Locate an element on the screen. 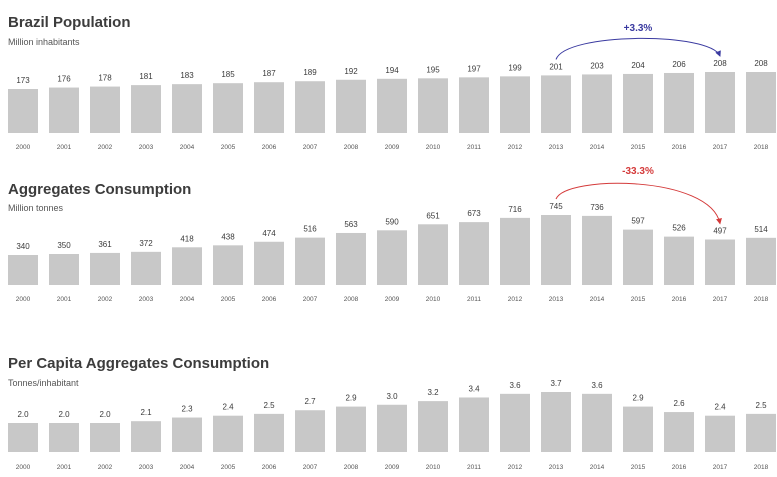  x-tick-aggregates-2001: 2001 is located at coordinates (64, 299).